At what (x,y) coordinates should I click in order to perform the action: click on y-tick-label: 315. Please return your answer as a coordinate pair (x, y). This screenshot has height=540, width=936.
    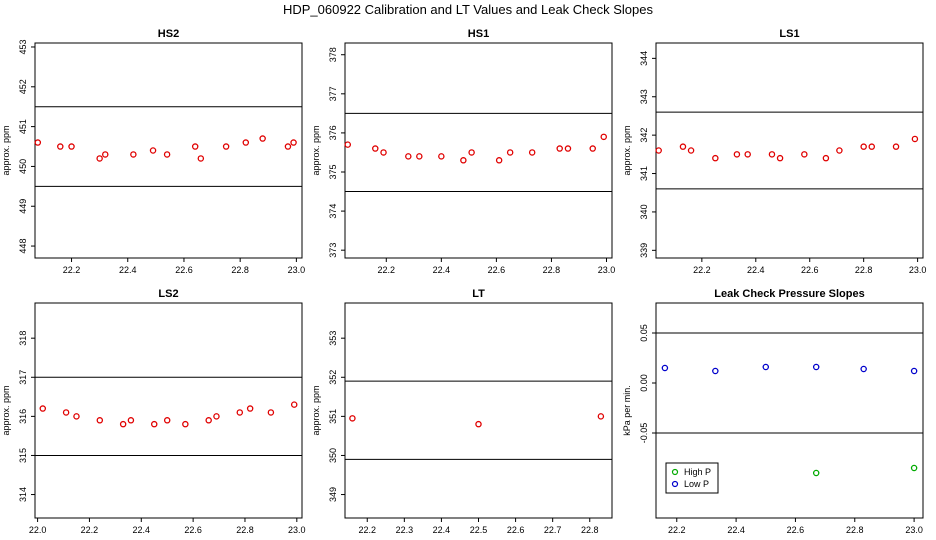
    Looking at the image, I should click on (23, 455).